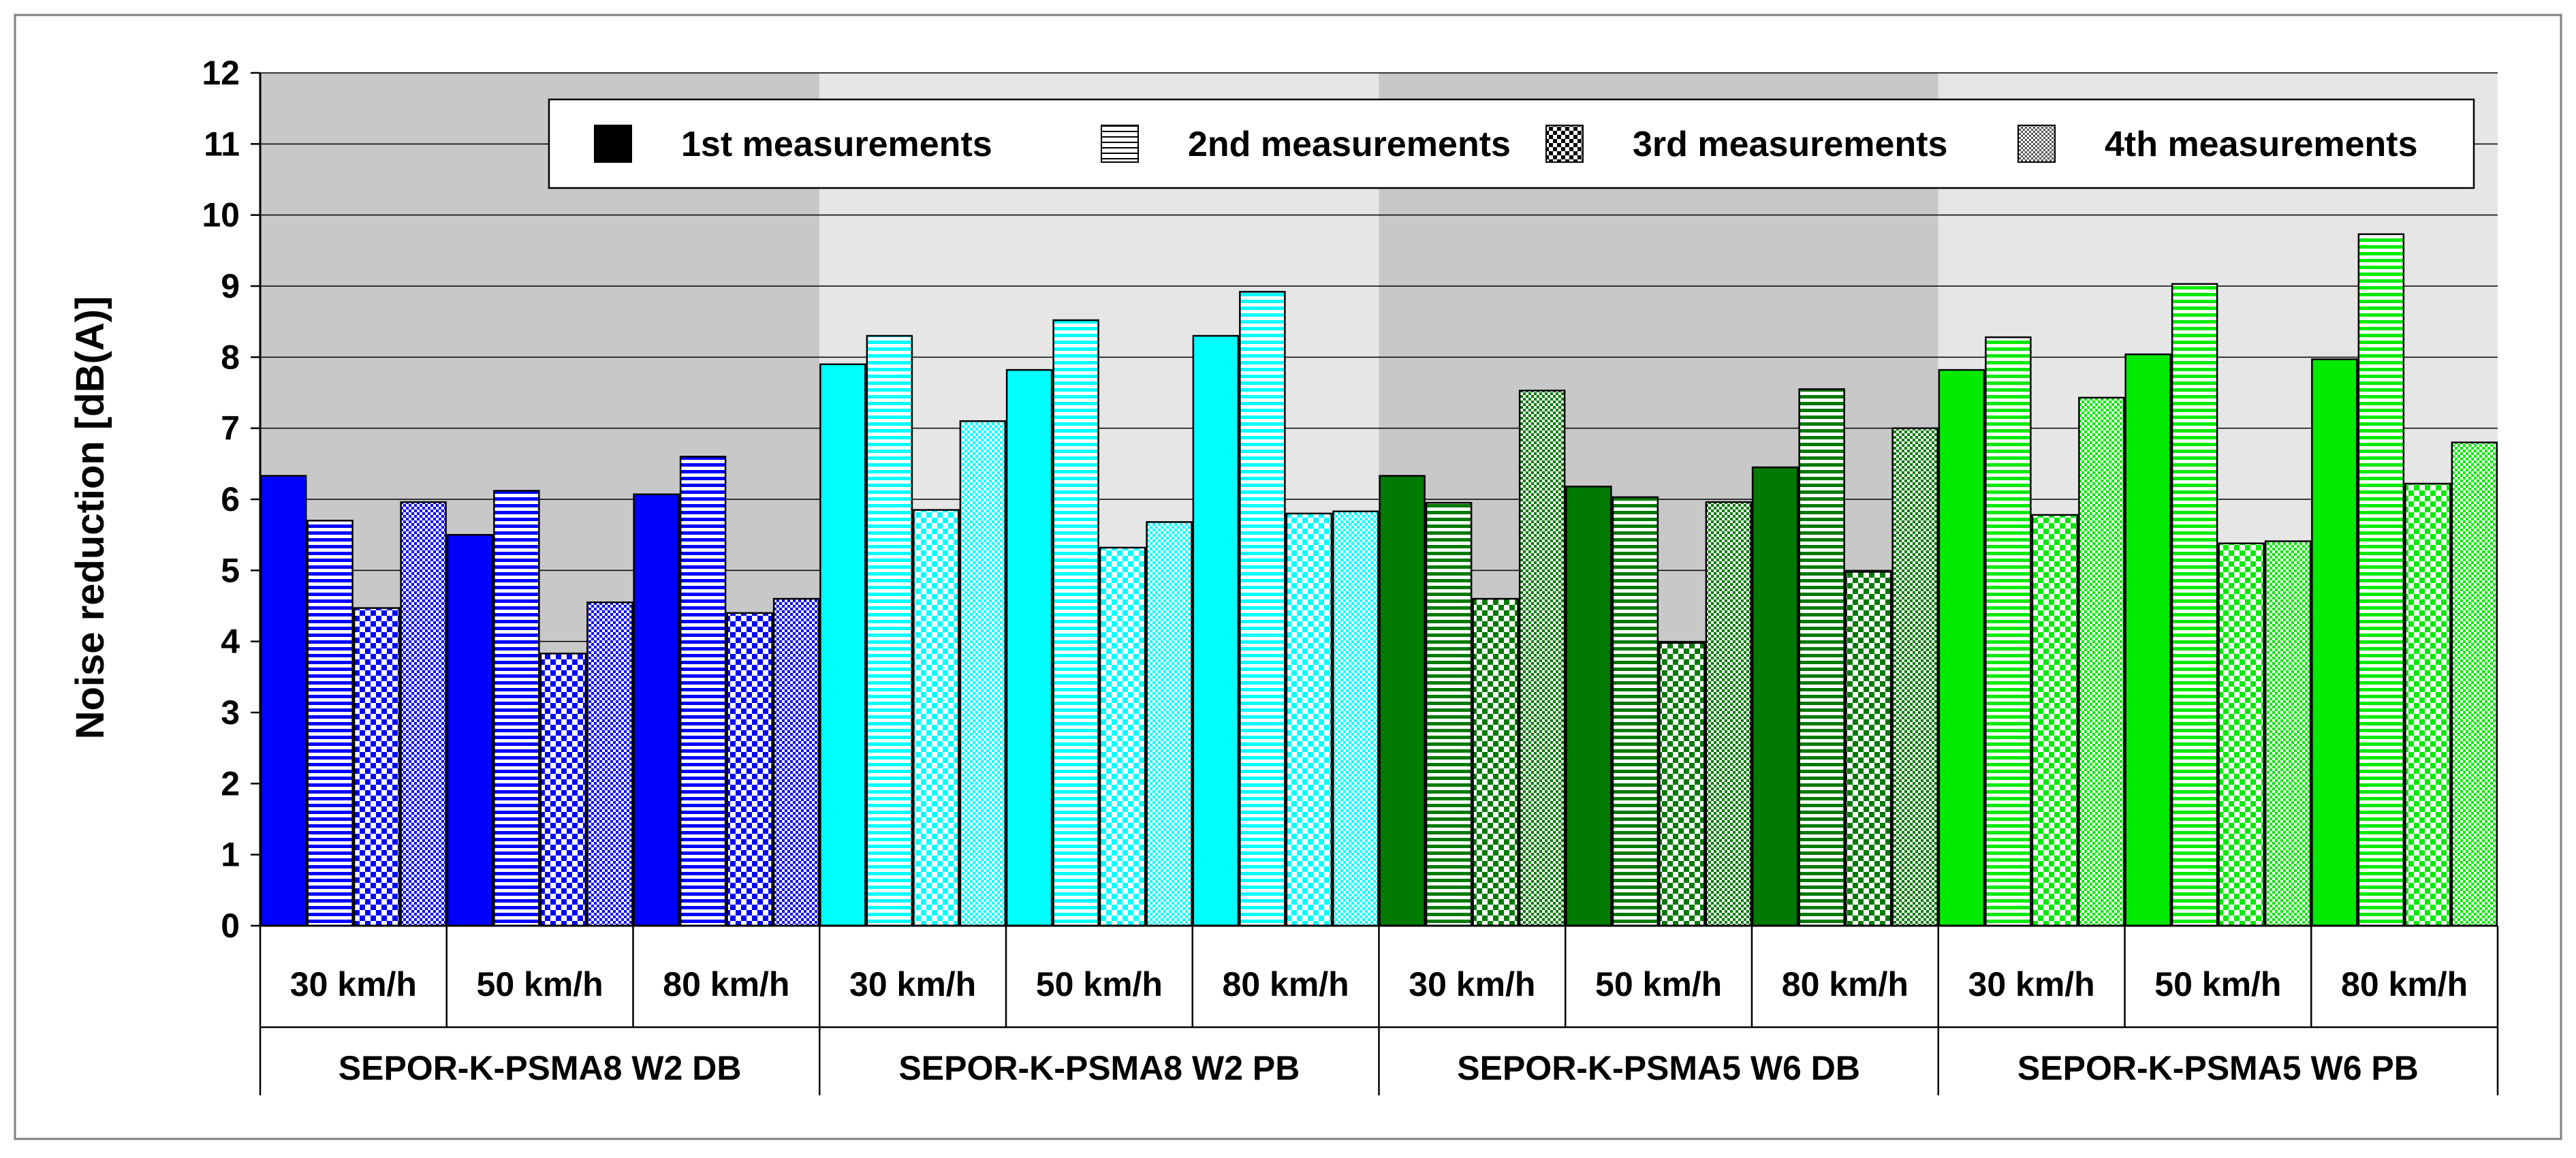 The height and width of the screenshot is (1158, 2576). I want to click on bar-g2-c3-s1, so click(1216, 630).